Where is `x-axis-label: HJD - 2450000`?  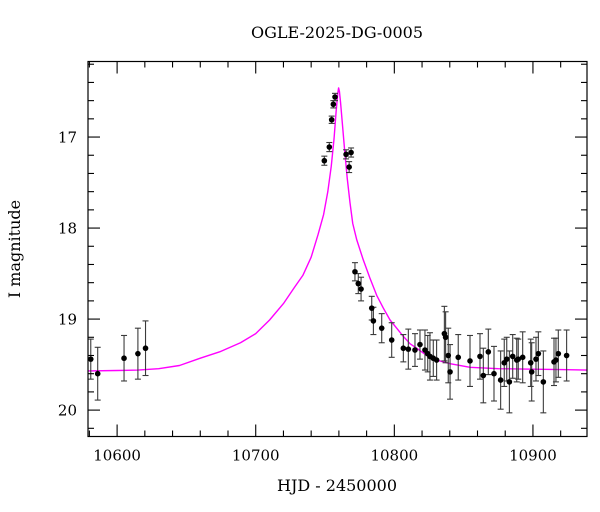 x-axis-label: HJD - 2450000 is located at coordinates (337, 485).